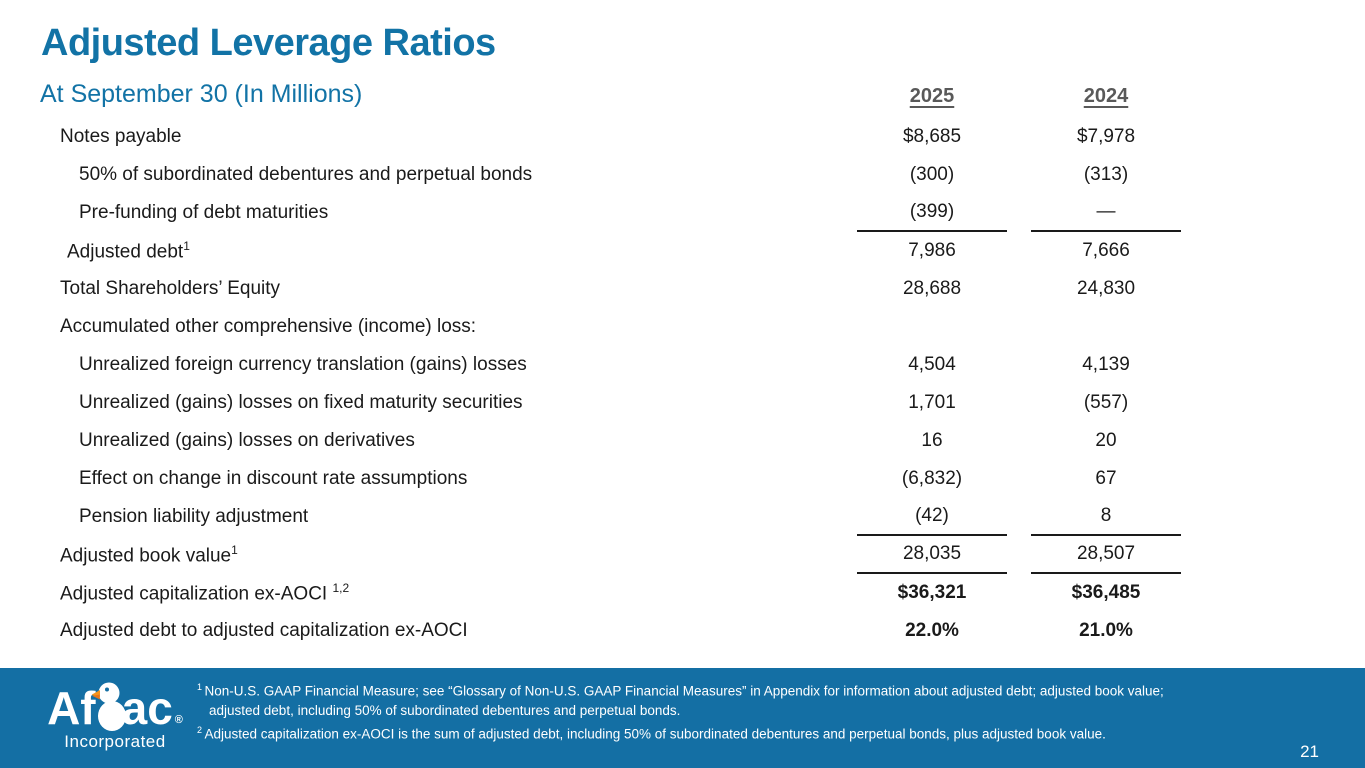  Describe the element at coordinates (1106, 136) in the screenshot. I see `row-value-2024: $7,978` at that location.